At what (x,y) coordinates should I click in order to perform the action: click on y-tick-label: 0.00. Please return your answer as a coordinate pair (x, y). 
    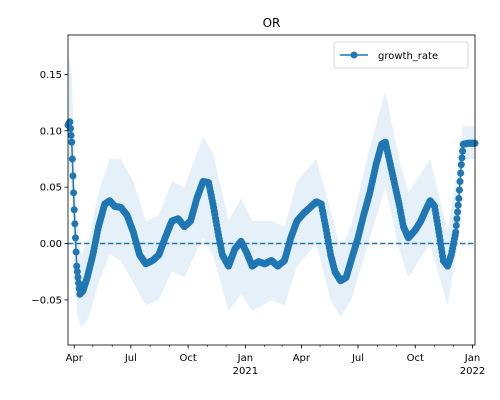
    Looking at the image, I should click on (51, 244).